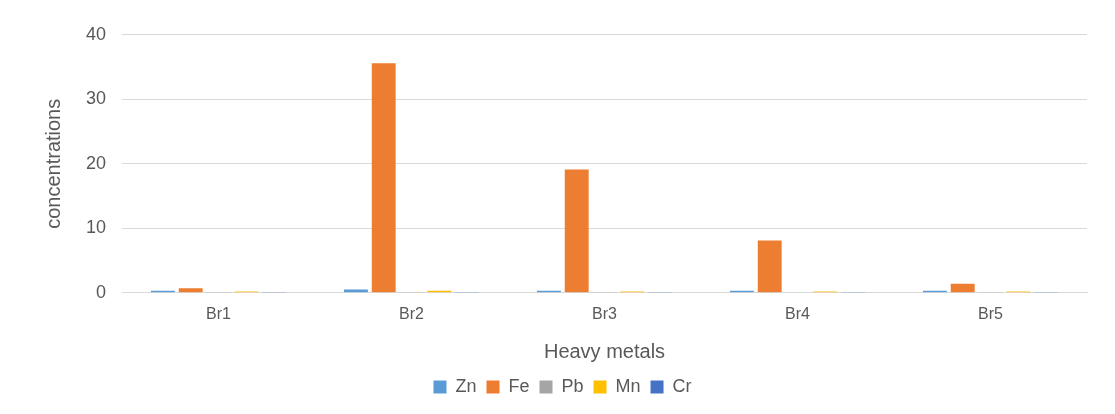  I want to click on y-tick-label: 20, so click(96, 162).